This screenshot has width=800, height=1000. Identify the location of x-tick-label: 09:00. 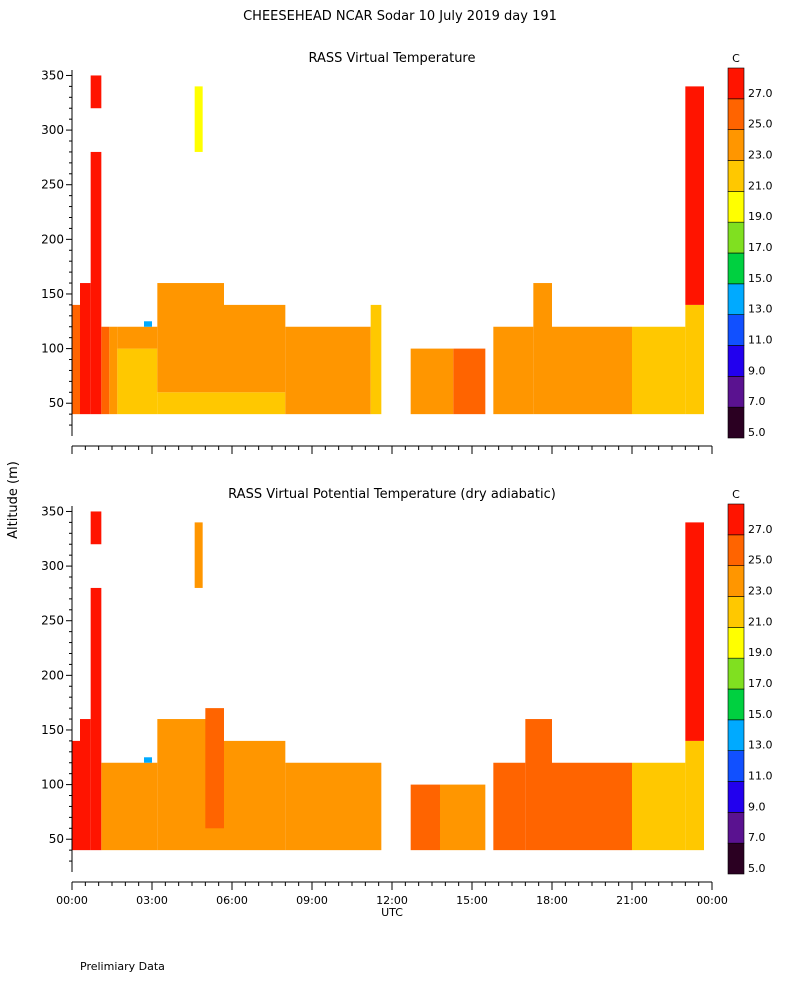
(312, 900).